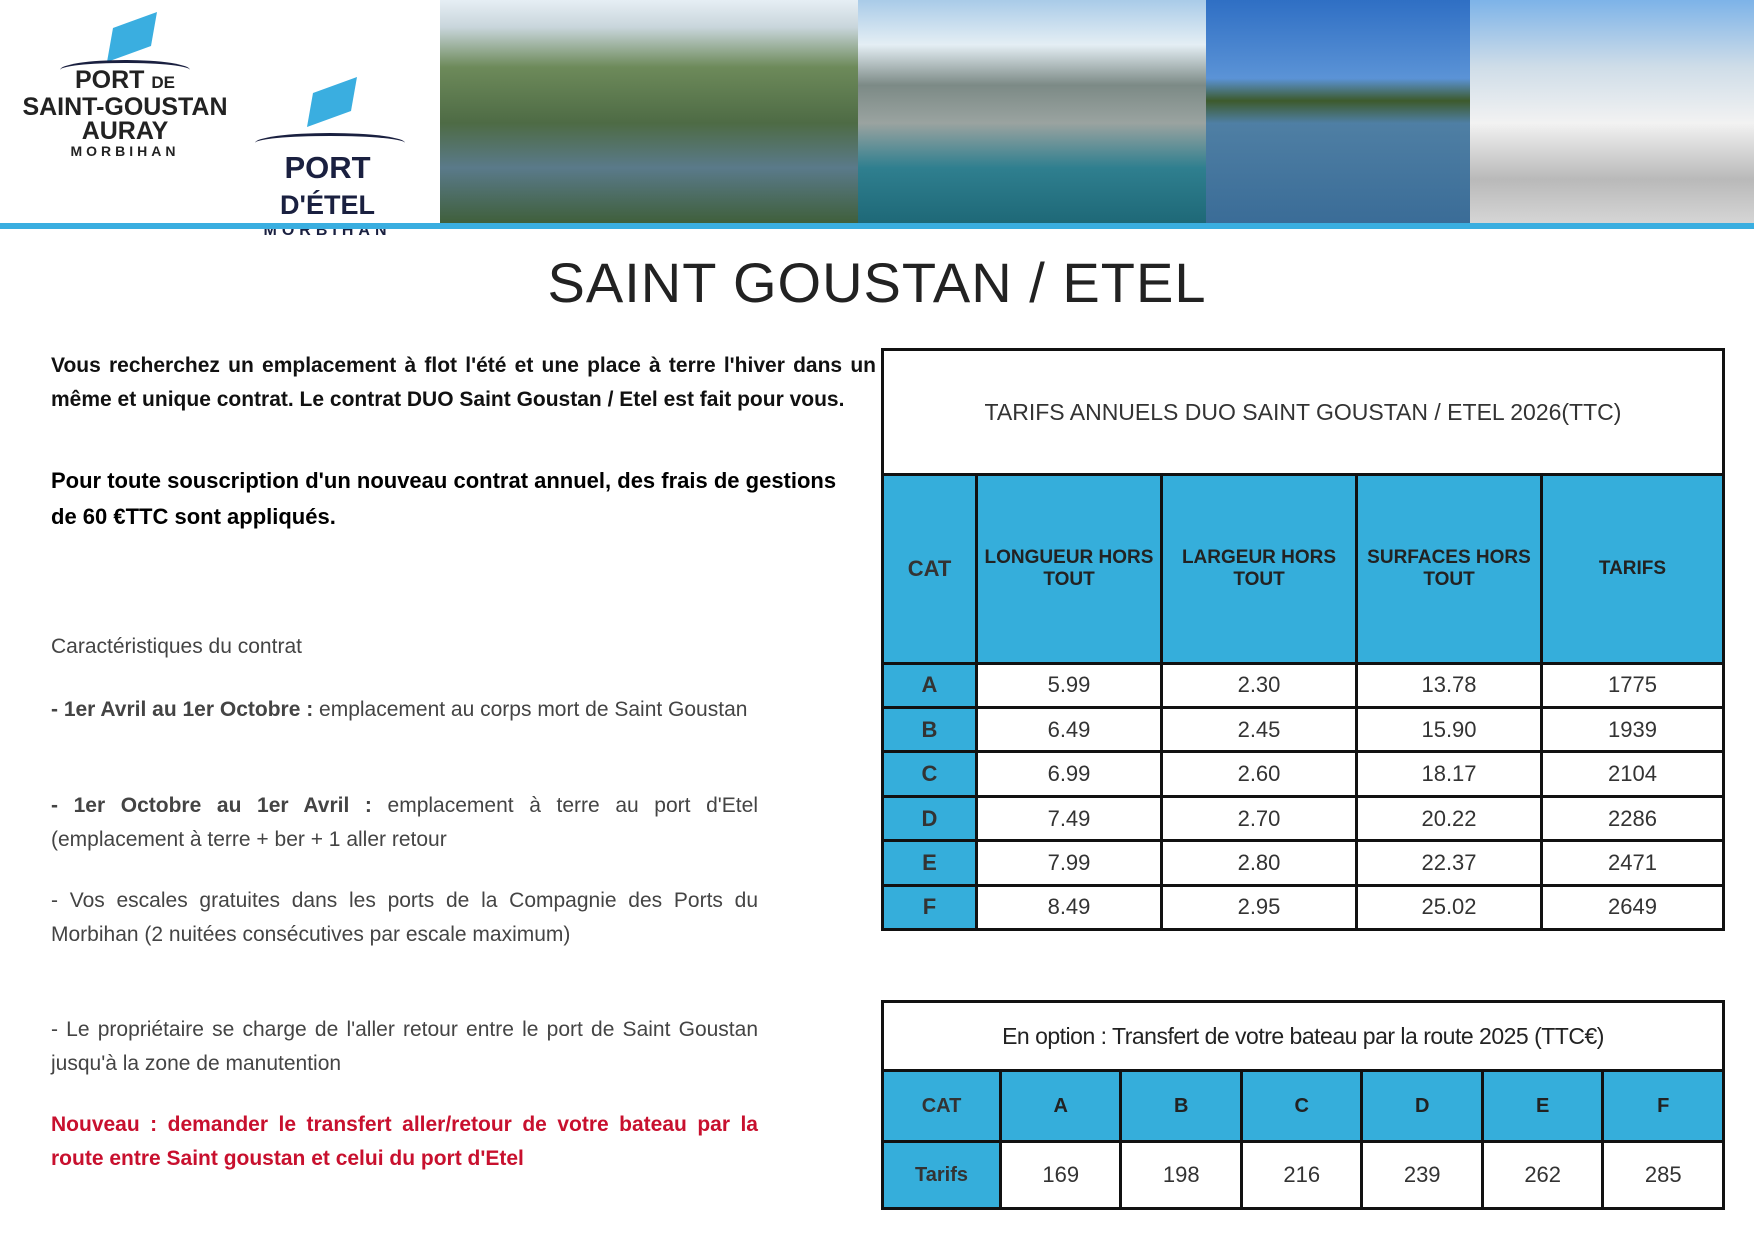 The width and height of the screenshot is (1754, 1240). I want to click on table-row: B 6.49 2.45 15.90 1939, so click(1303, 730).